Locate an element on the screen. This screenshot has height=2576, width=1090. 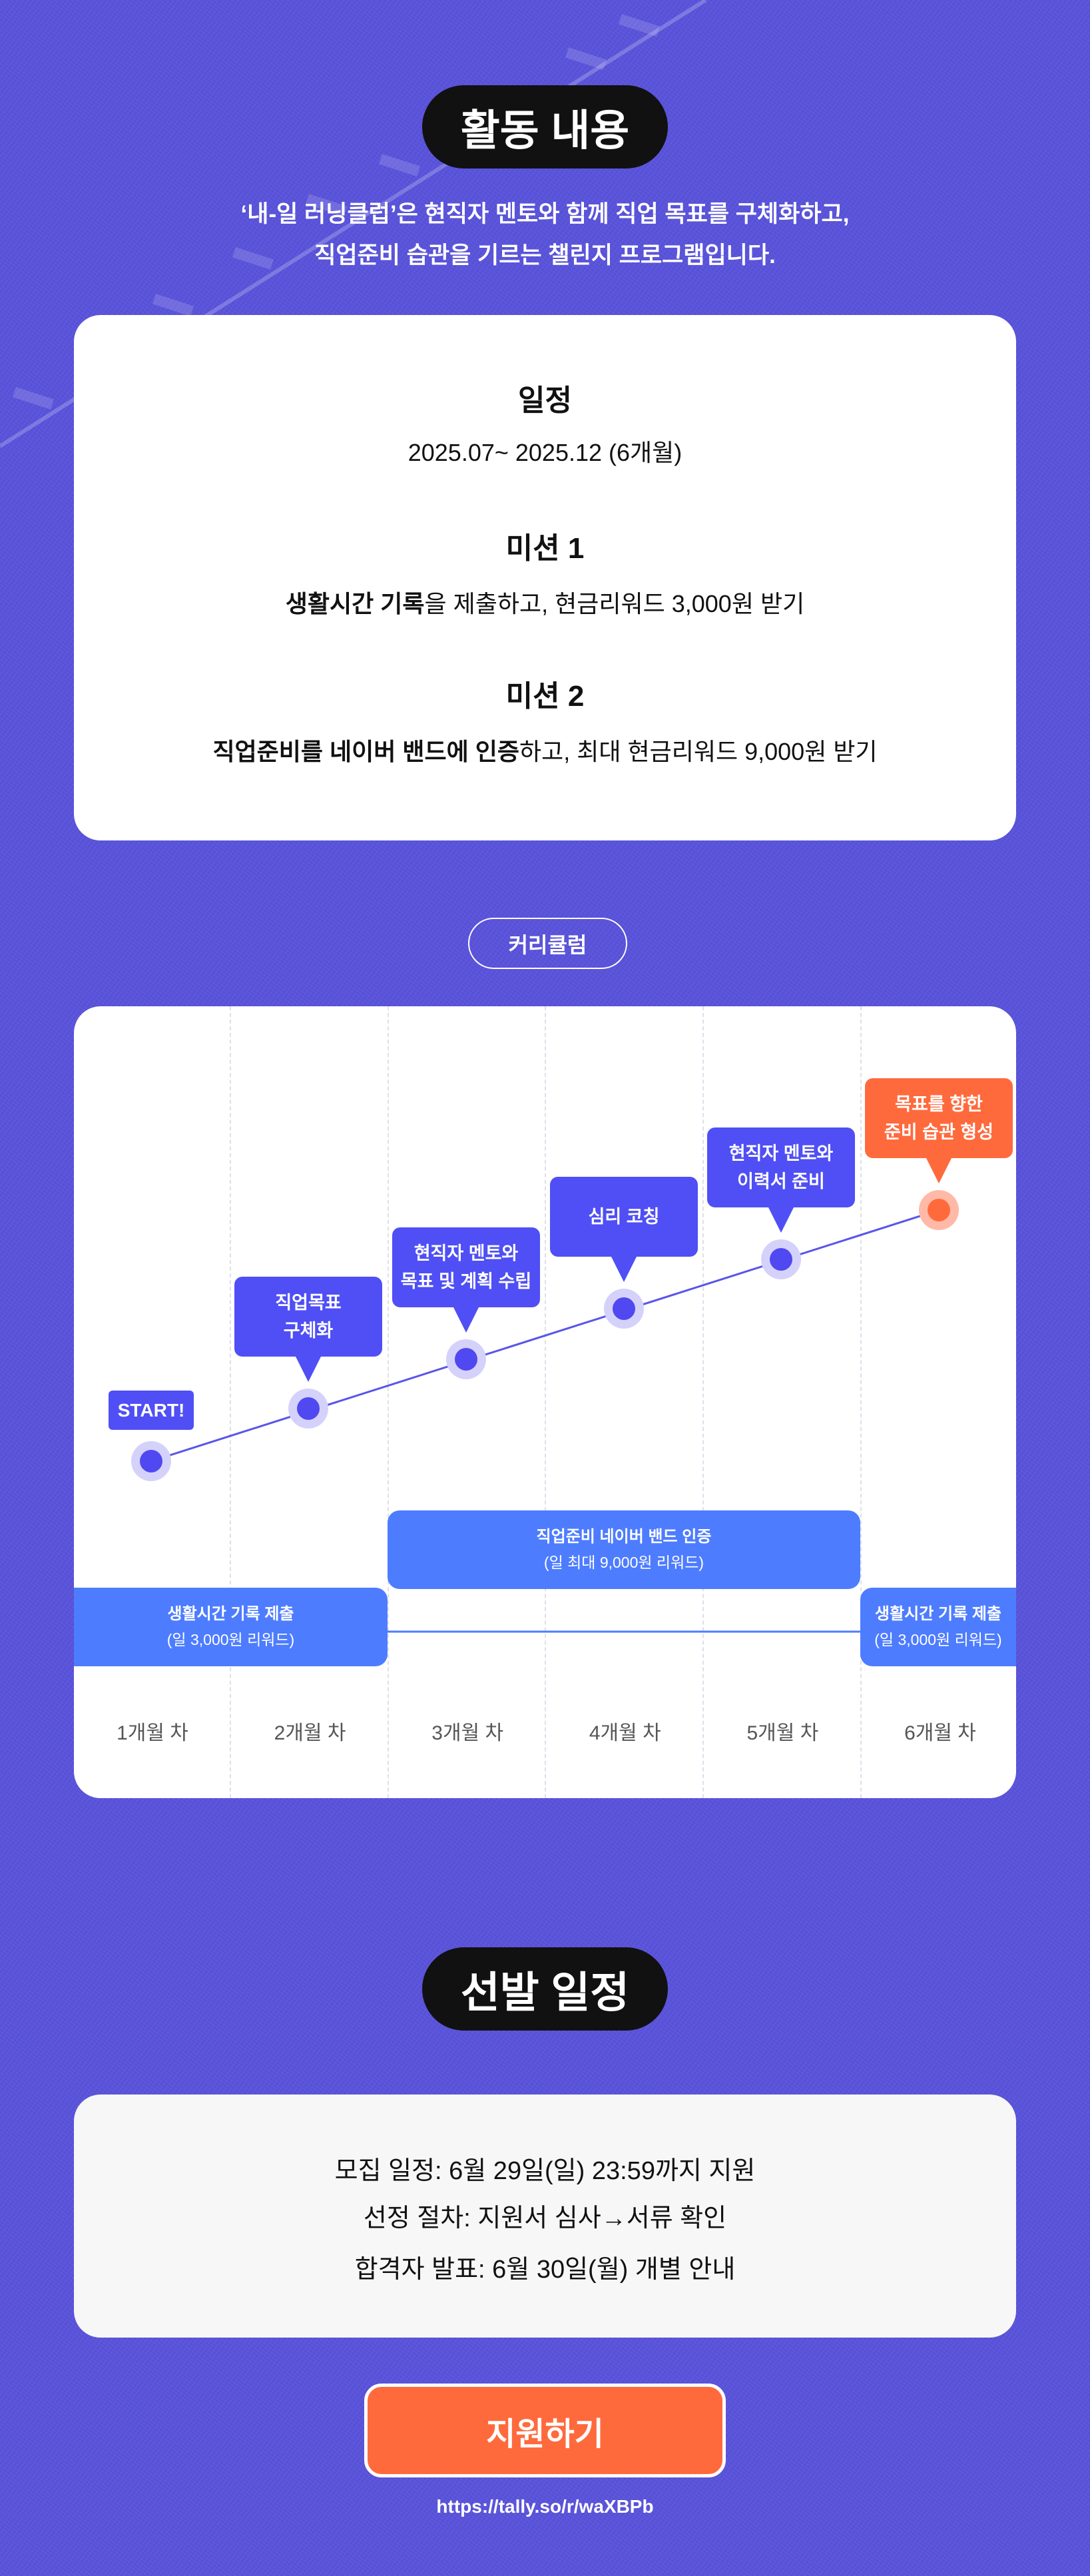
selection-title: 선발 일정 is located at coordinates (545, 1989).